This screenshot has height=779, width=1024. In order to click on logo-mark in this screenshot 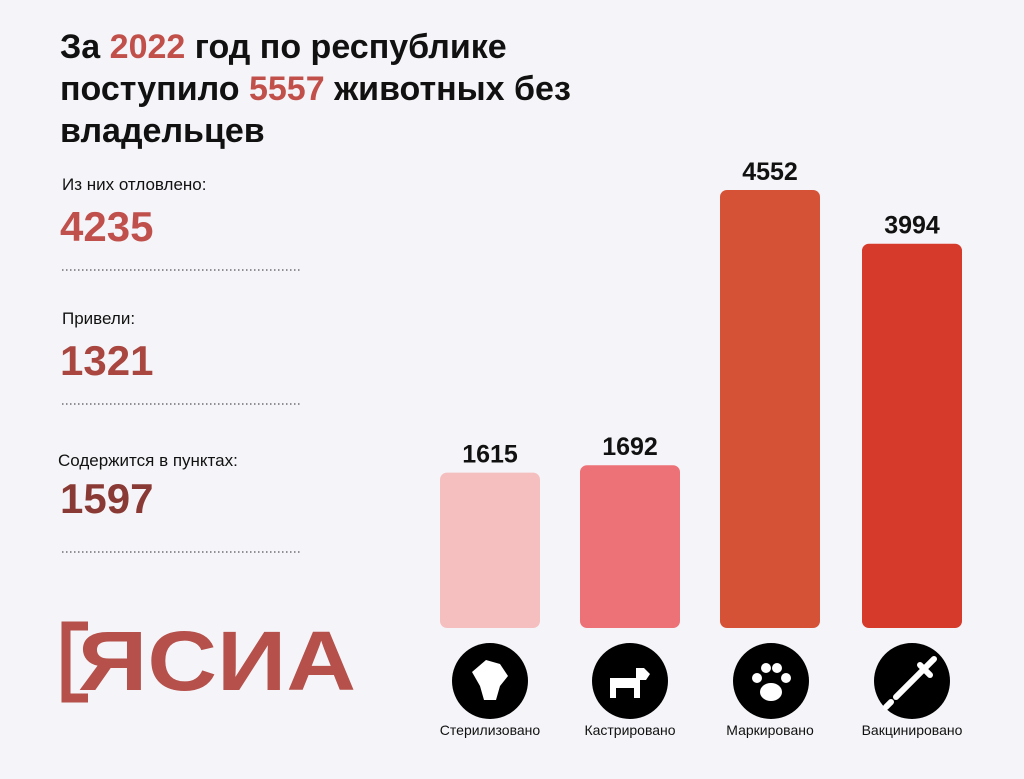, I will do `click(74, 662)`.